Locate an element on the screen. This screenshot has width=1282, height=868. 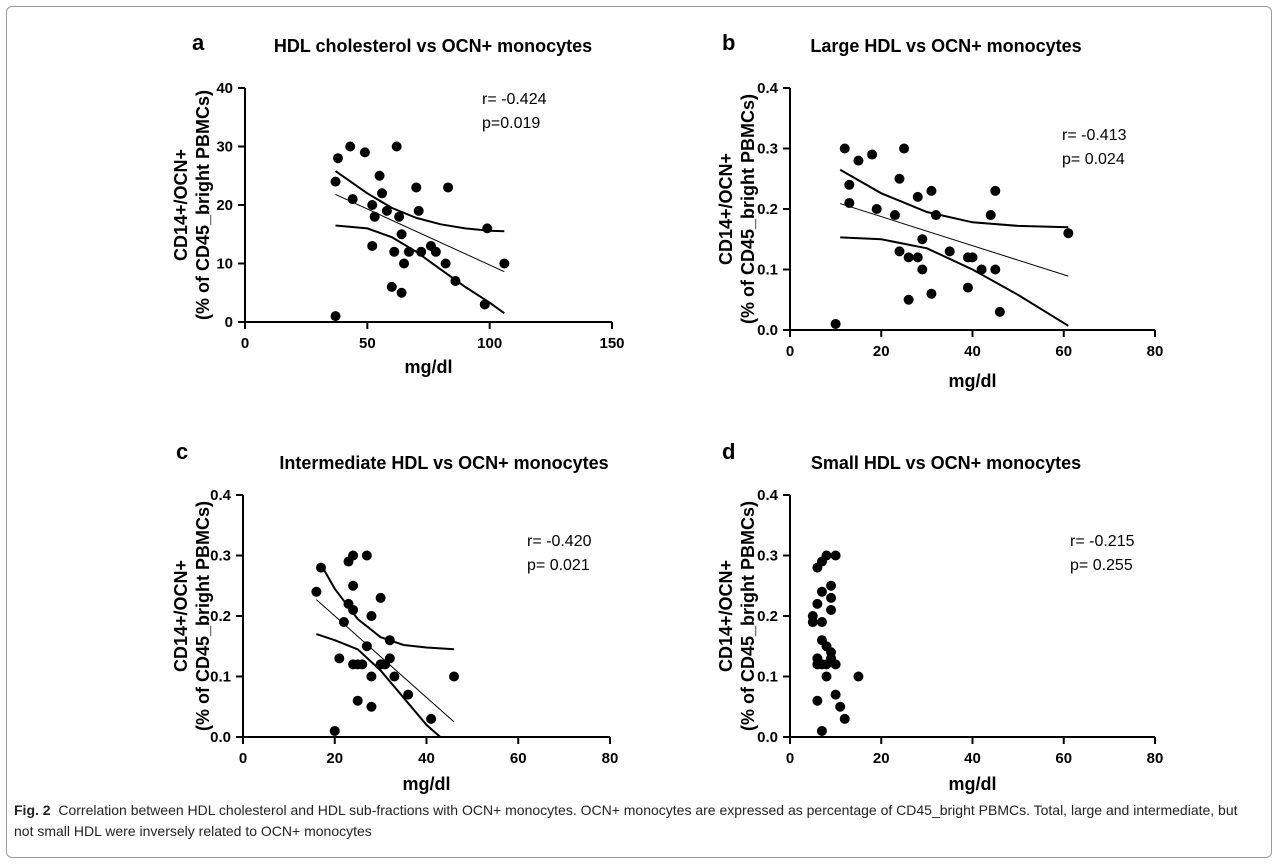
x-tick-label-b: 0 is located at coordinates (790, 351).